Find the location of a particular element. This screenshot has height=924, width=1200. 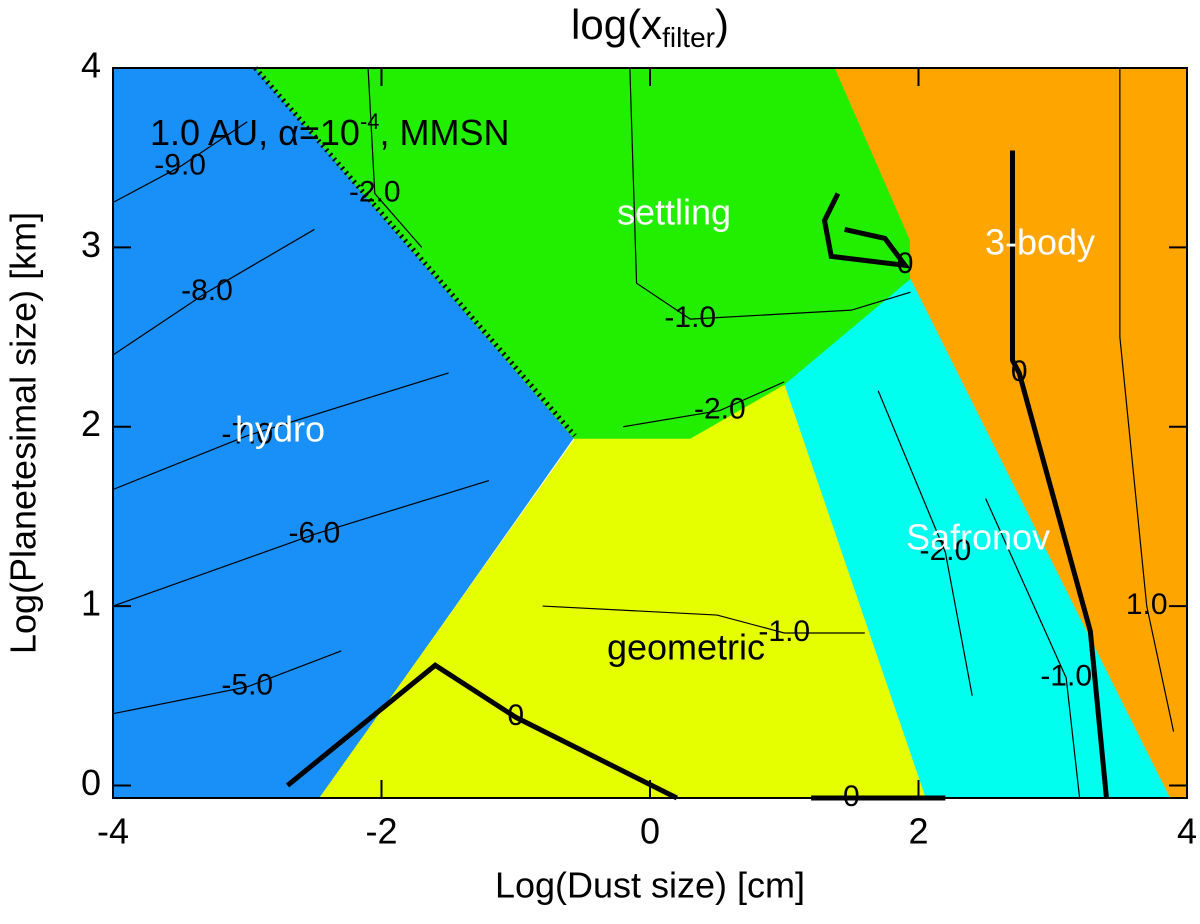

annotation-part: α is located at coordinates (288, 132).